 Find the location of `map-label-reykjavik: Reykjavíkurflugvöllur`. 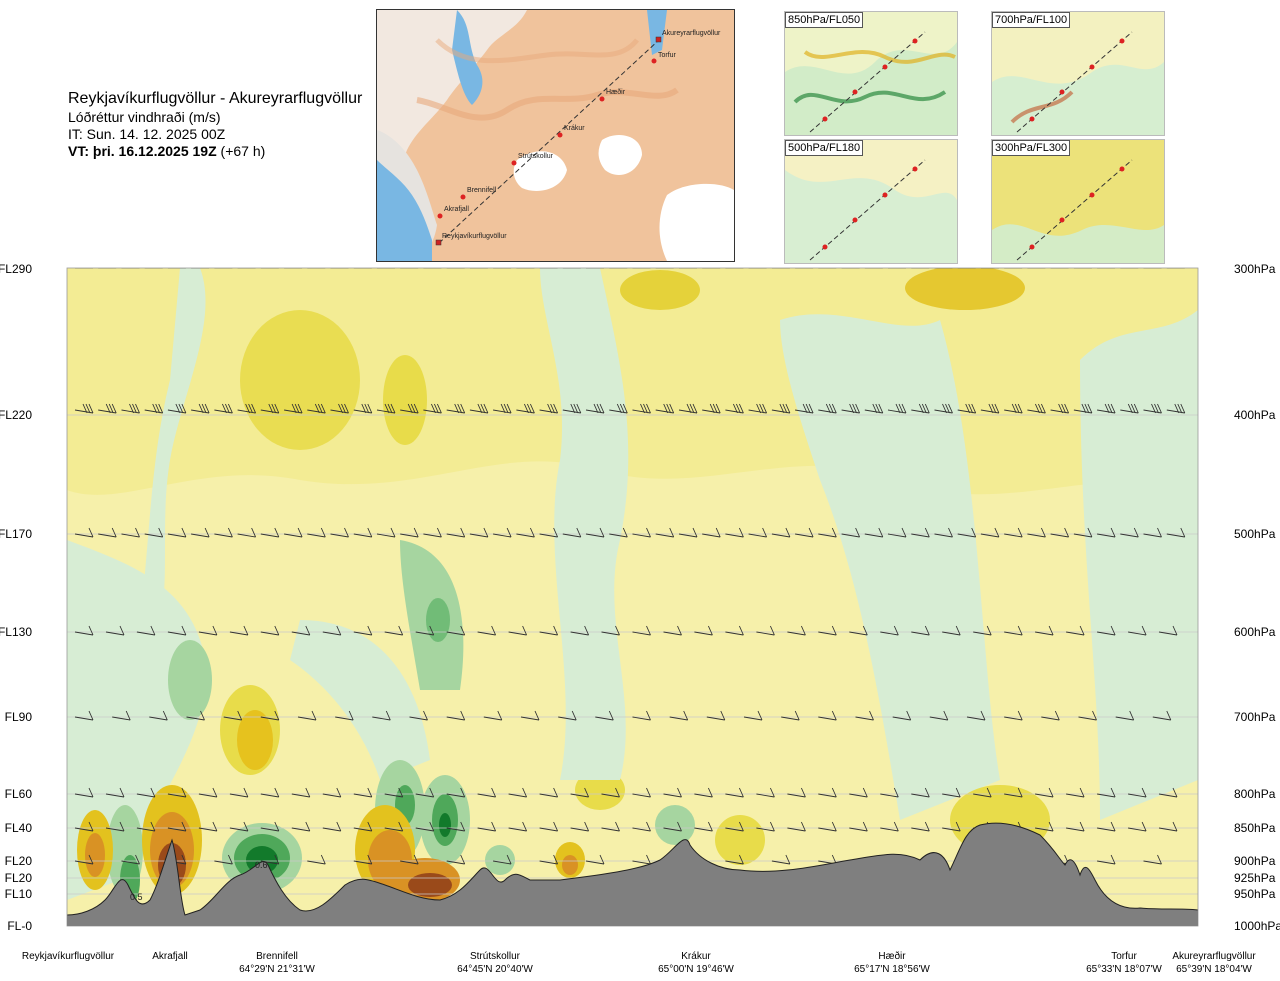

map-label-reykjavik: Reykjavíkurflugvöllur is located at coordinates (474, 236).